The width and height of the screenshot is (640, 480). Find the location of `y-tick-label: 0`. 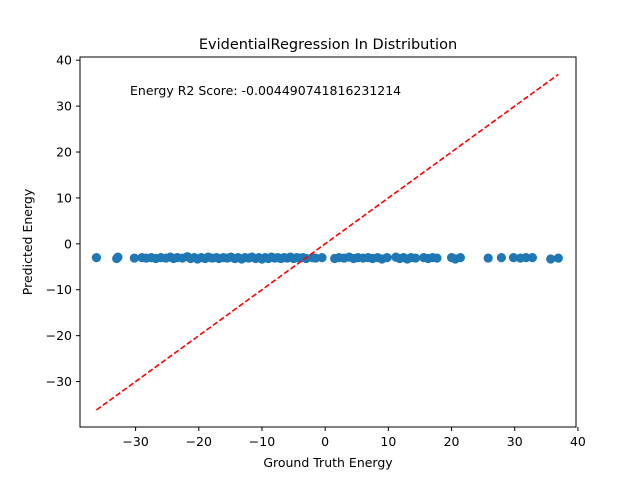

y-tick-label: 0 is located at coordinates (68, 243).